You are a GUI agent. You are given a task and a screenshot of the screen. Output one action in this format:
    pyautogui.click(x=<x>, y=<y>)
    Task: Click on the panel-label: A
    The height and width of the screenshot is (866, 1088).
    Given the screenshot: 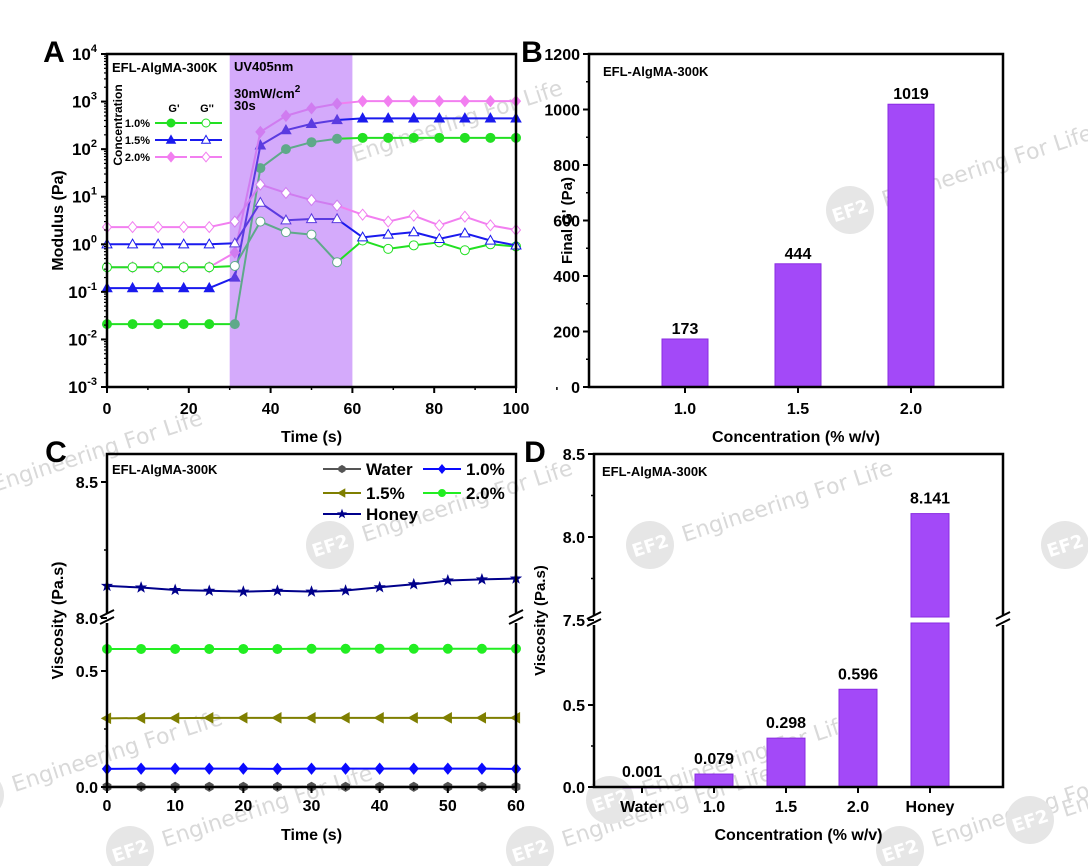 What is the action you would take?
    pyautogui.click(x=54, y=52)
    